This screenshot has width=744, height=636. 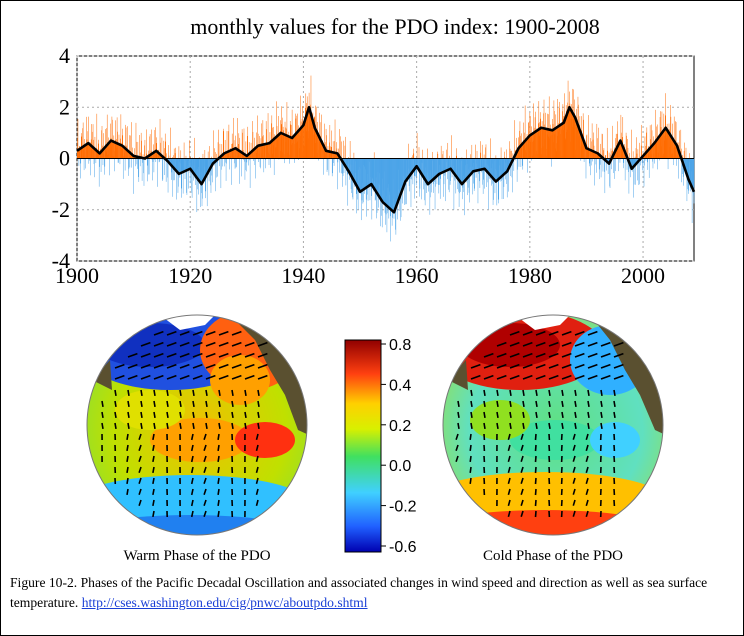 What do you see at coordinates (400, 466) in the screenshot?
I see `colorbar-tick-label: 0.0` at bounding box center [400, 466].